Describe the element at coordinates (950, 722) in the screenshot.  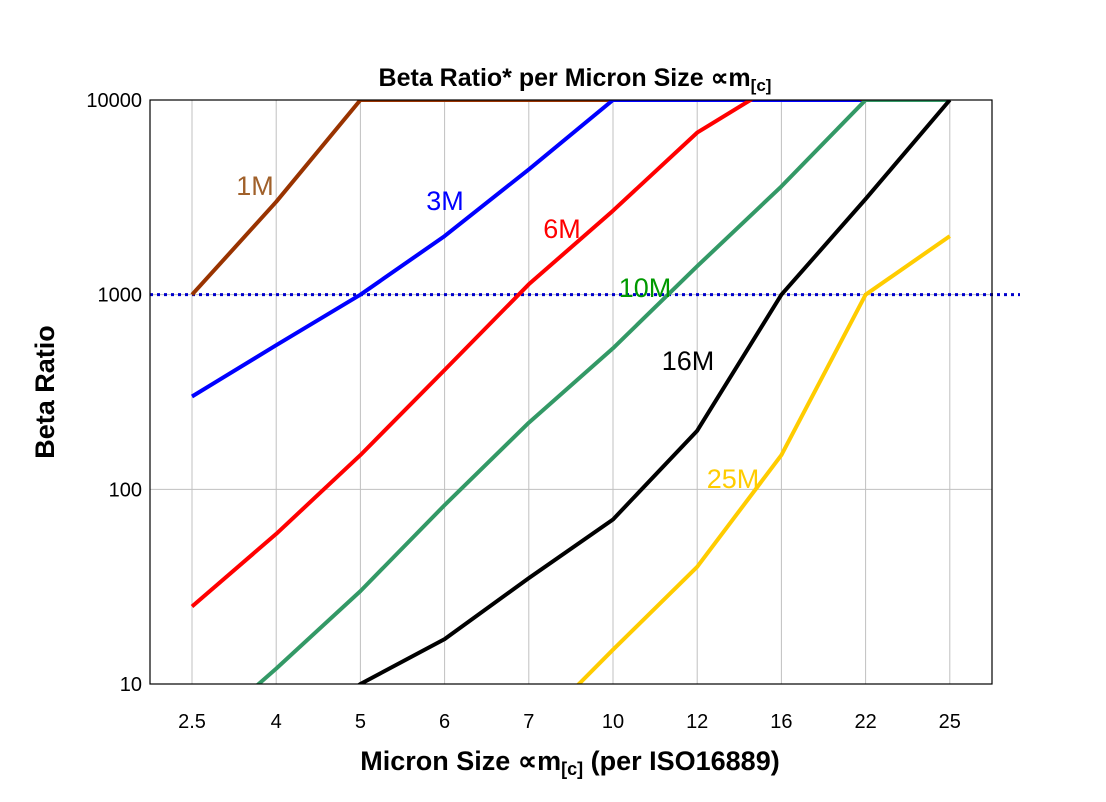
I see `x-tick-label: 25` at that location.